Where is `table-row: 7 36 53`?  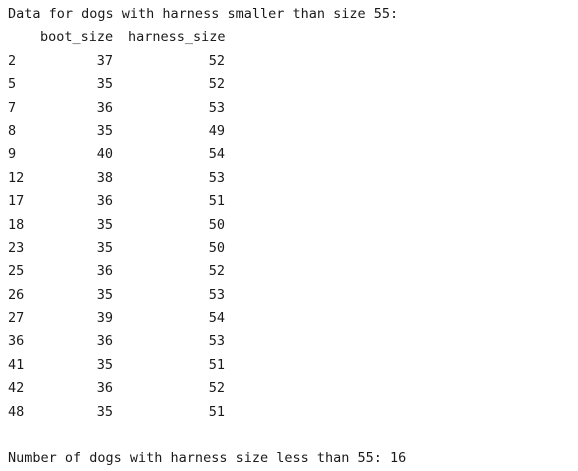
table-row: 7 36 53 is located at coordinates (288, 108).